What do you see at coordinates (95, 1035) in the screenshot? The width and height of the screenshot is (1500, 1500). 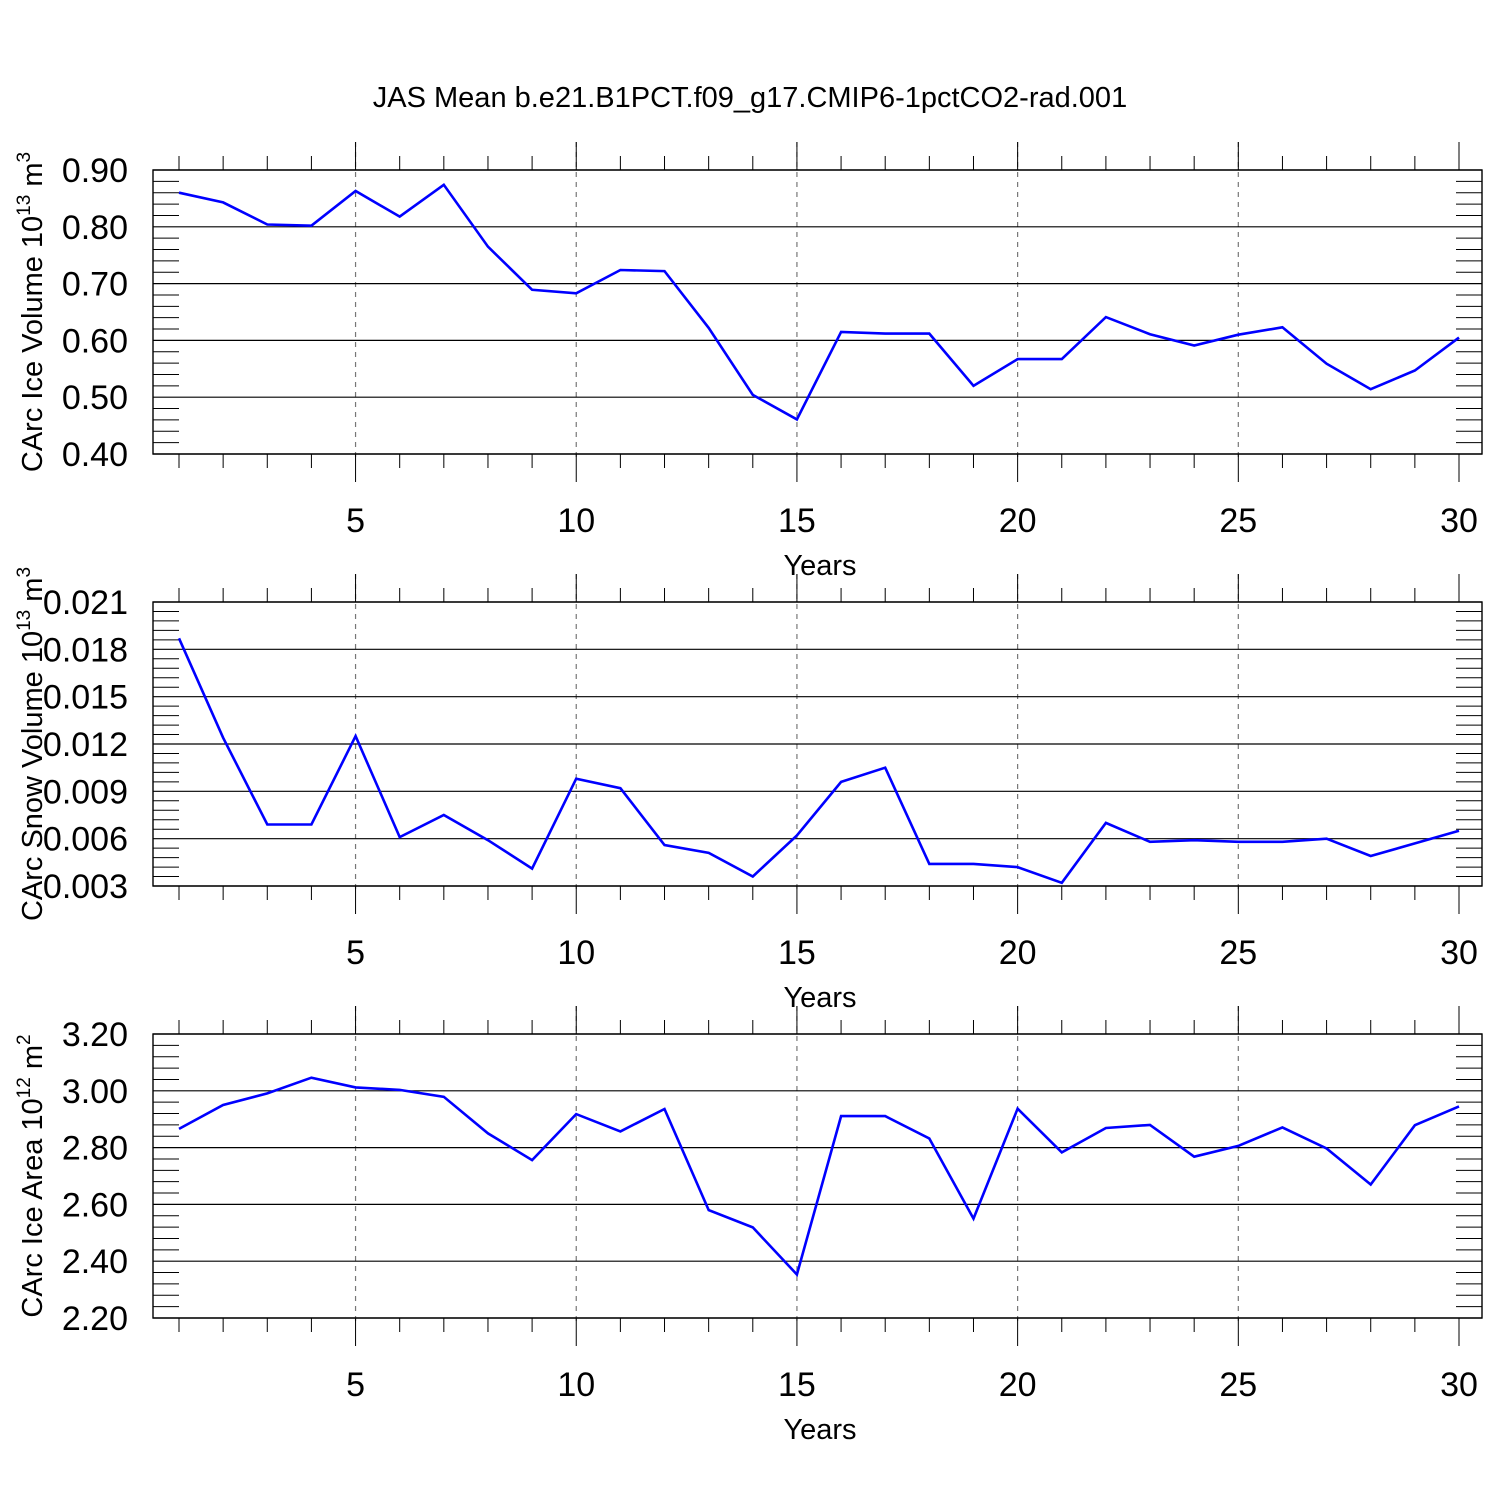 I see `y-tick-label: 3.20` at bounding box center [95, 1035].